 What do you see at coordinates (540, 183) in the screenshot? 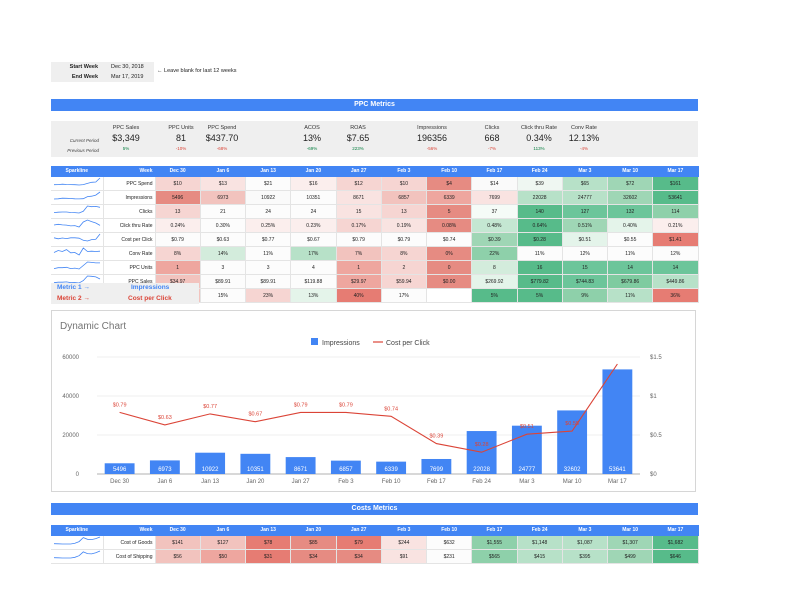
I see `data-cell: $39` at bounding box center [540, 183].